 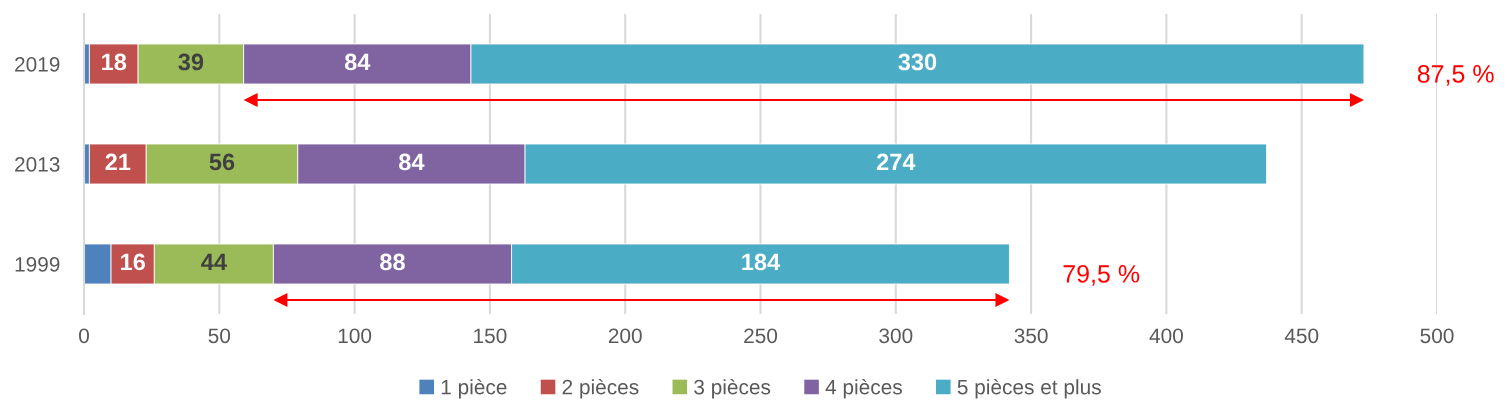 What do you see at coordinates (896, 162) in the screenshot?
I see `data-label: 274` at bounding box center [896, 162].